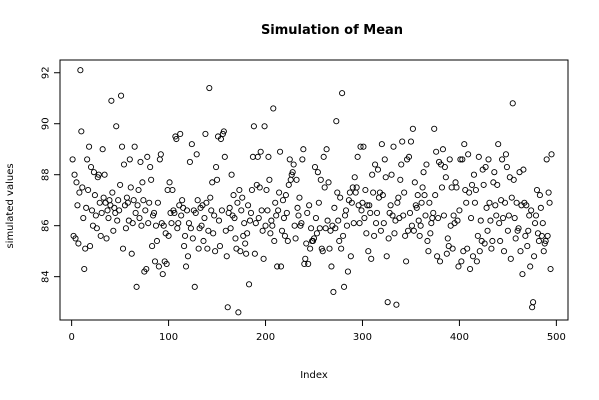  I want to click on x-axis-label: Index, so click(314, 375).